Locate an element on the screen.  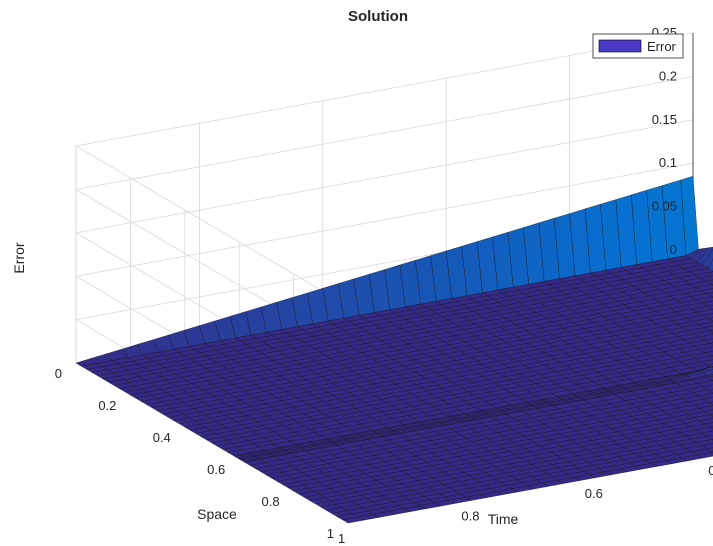
y-tick-label: 0.6 is located at coordinates (594, 493).